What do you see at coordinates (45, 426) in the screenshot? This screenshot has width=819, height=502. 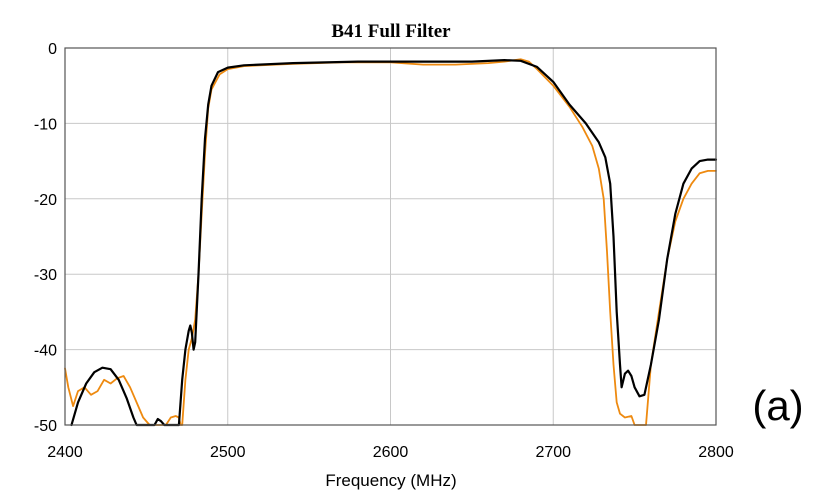 I see `y-tick-label: -50` at bounding box center [45, 426].